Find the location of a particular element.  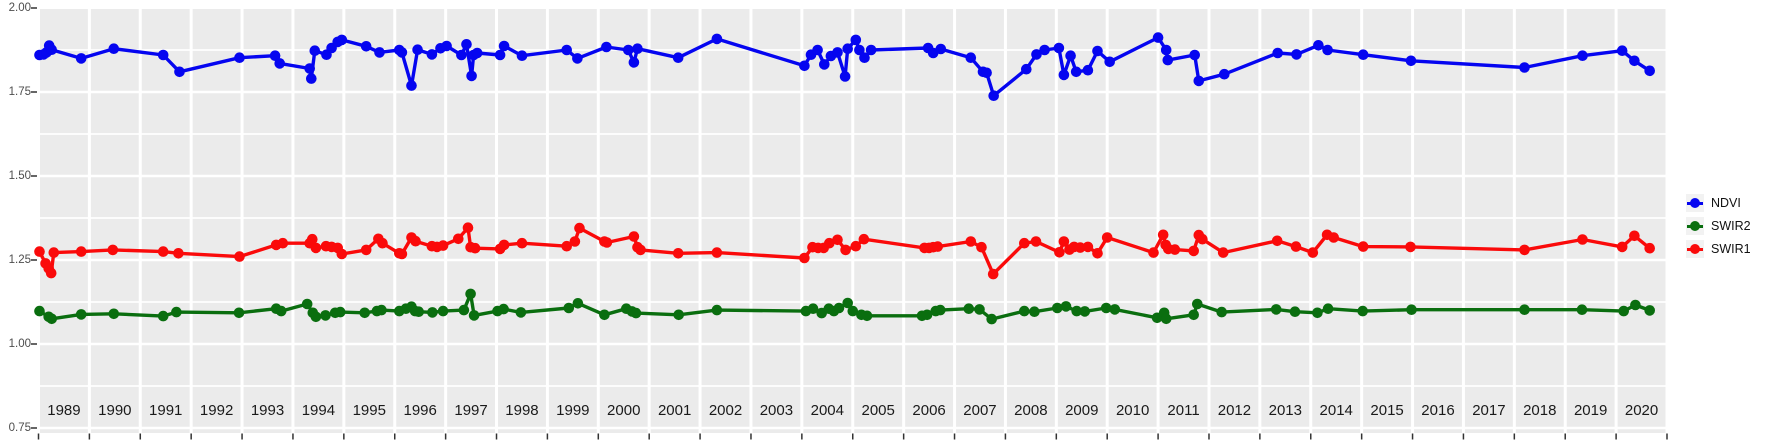

x-axis-label: 2020 is located at coordinates (1641, 410).